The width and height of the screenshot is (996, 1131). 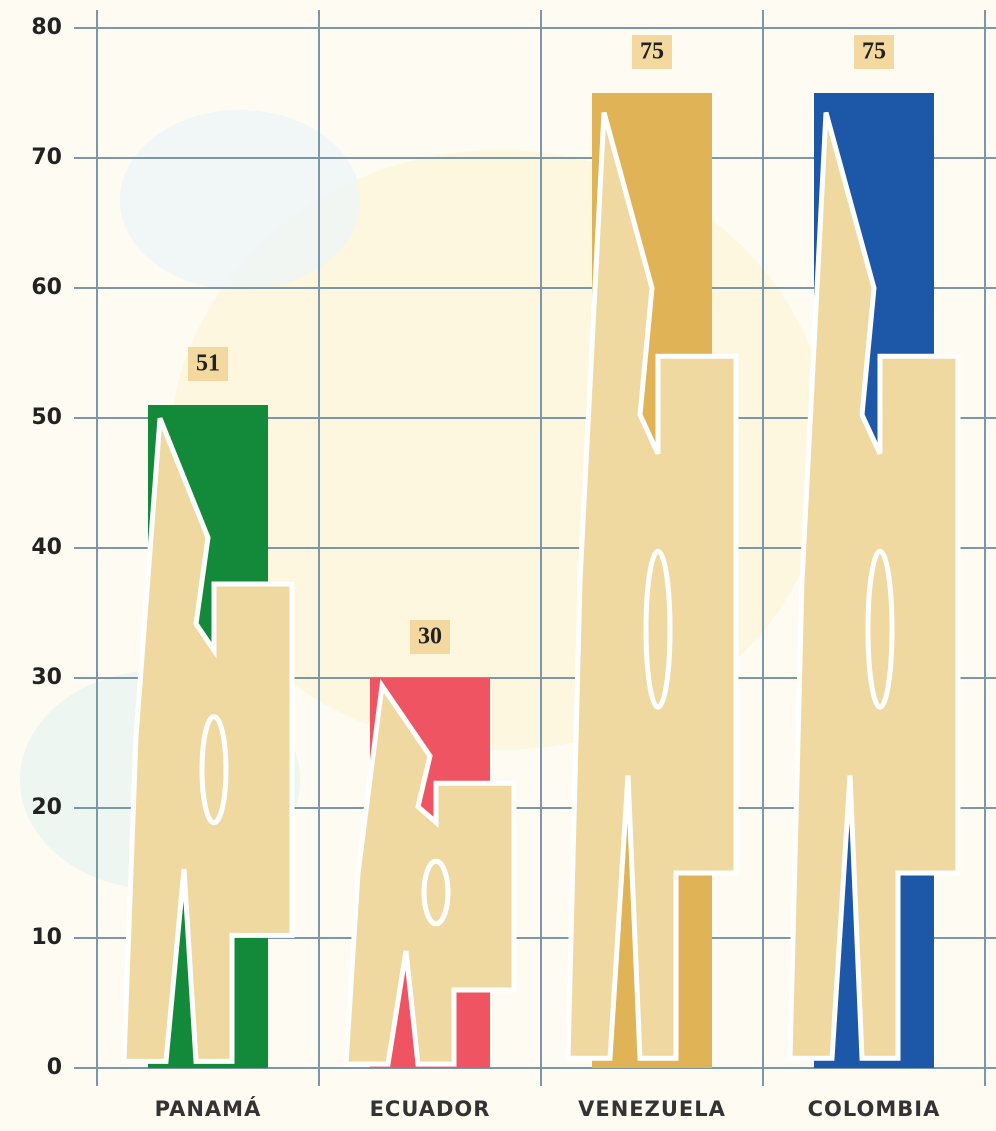 I want to click on value-label: 51, so click(x=208, y=364).